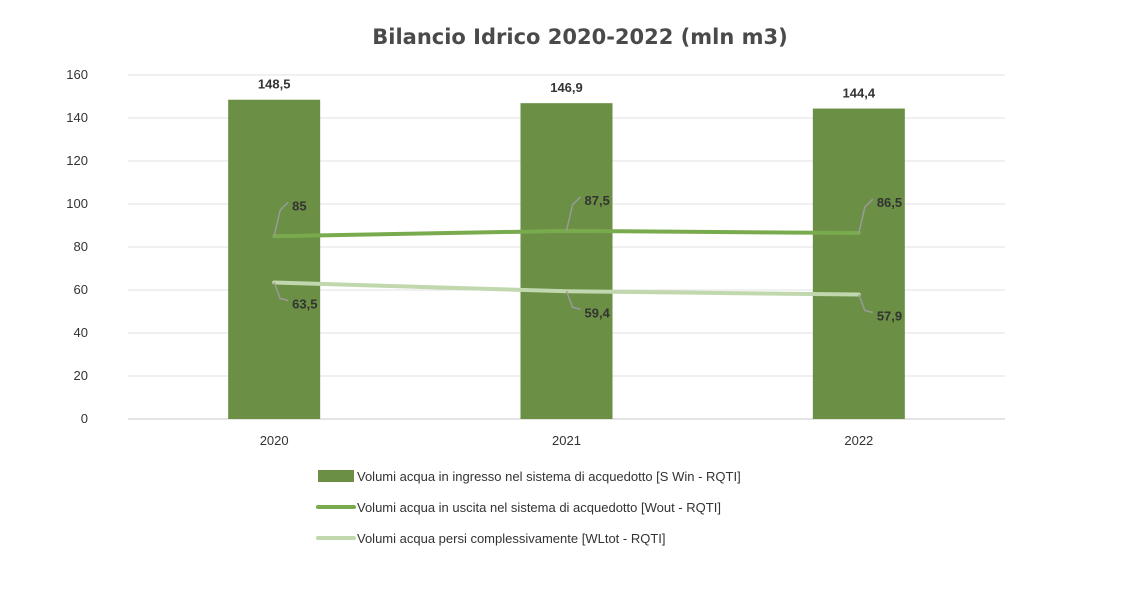  I want to click on y-tick-label: 20, so click(81, 375).